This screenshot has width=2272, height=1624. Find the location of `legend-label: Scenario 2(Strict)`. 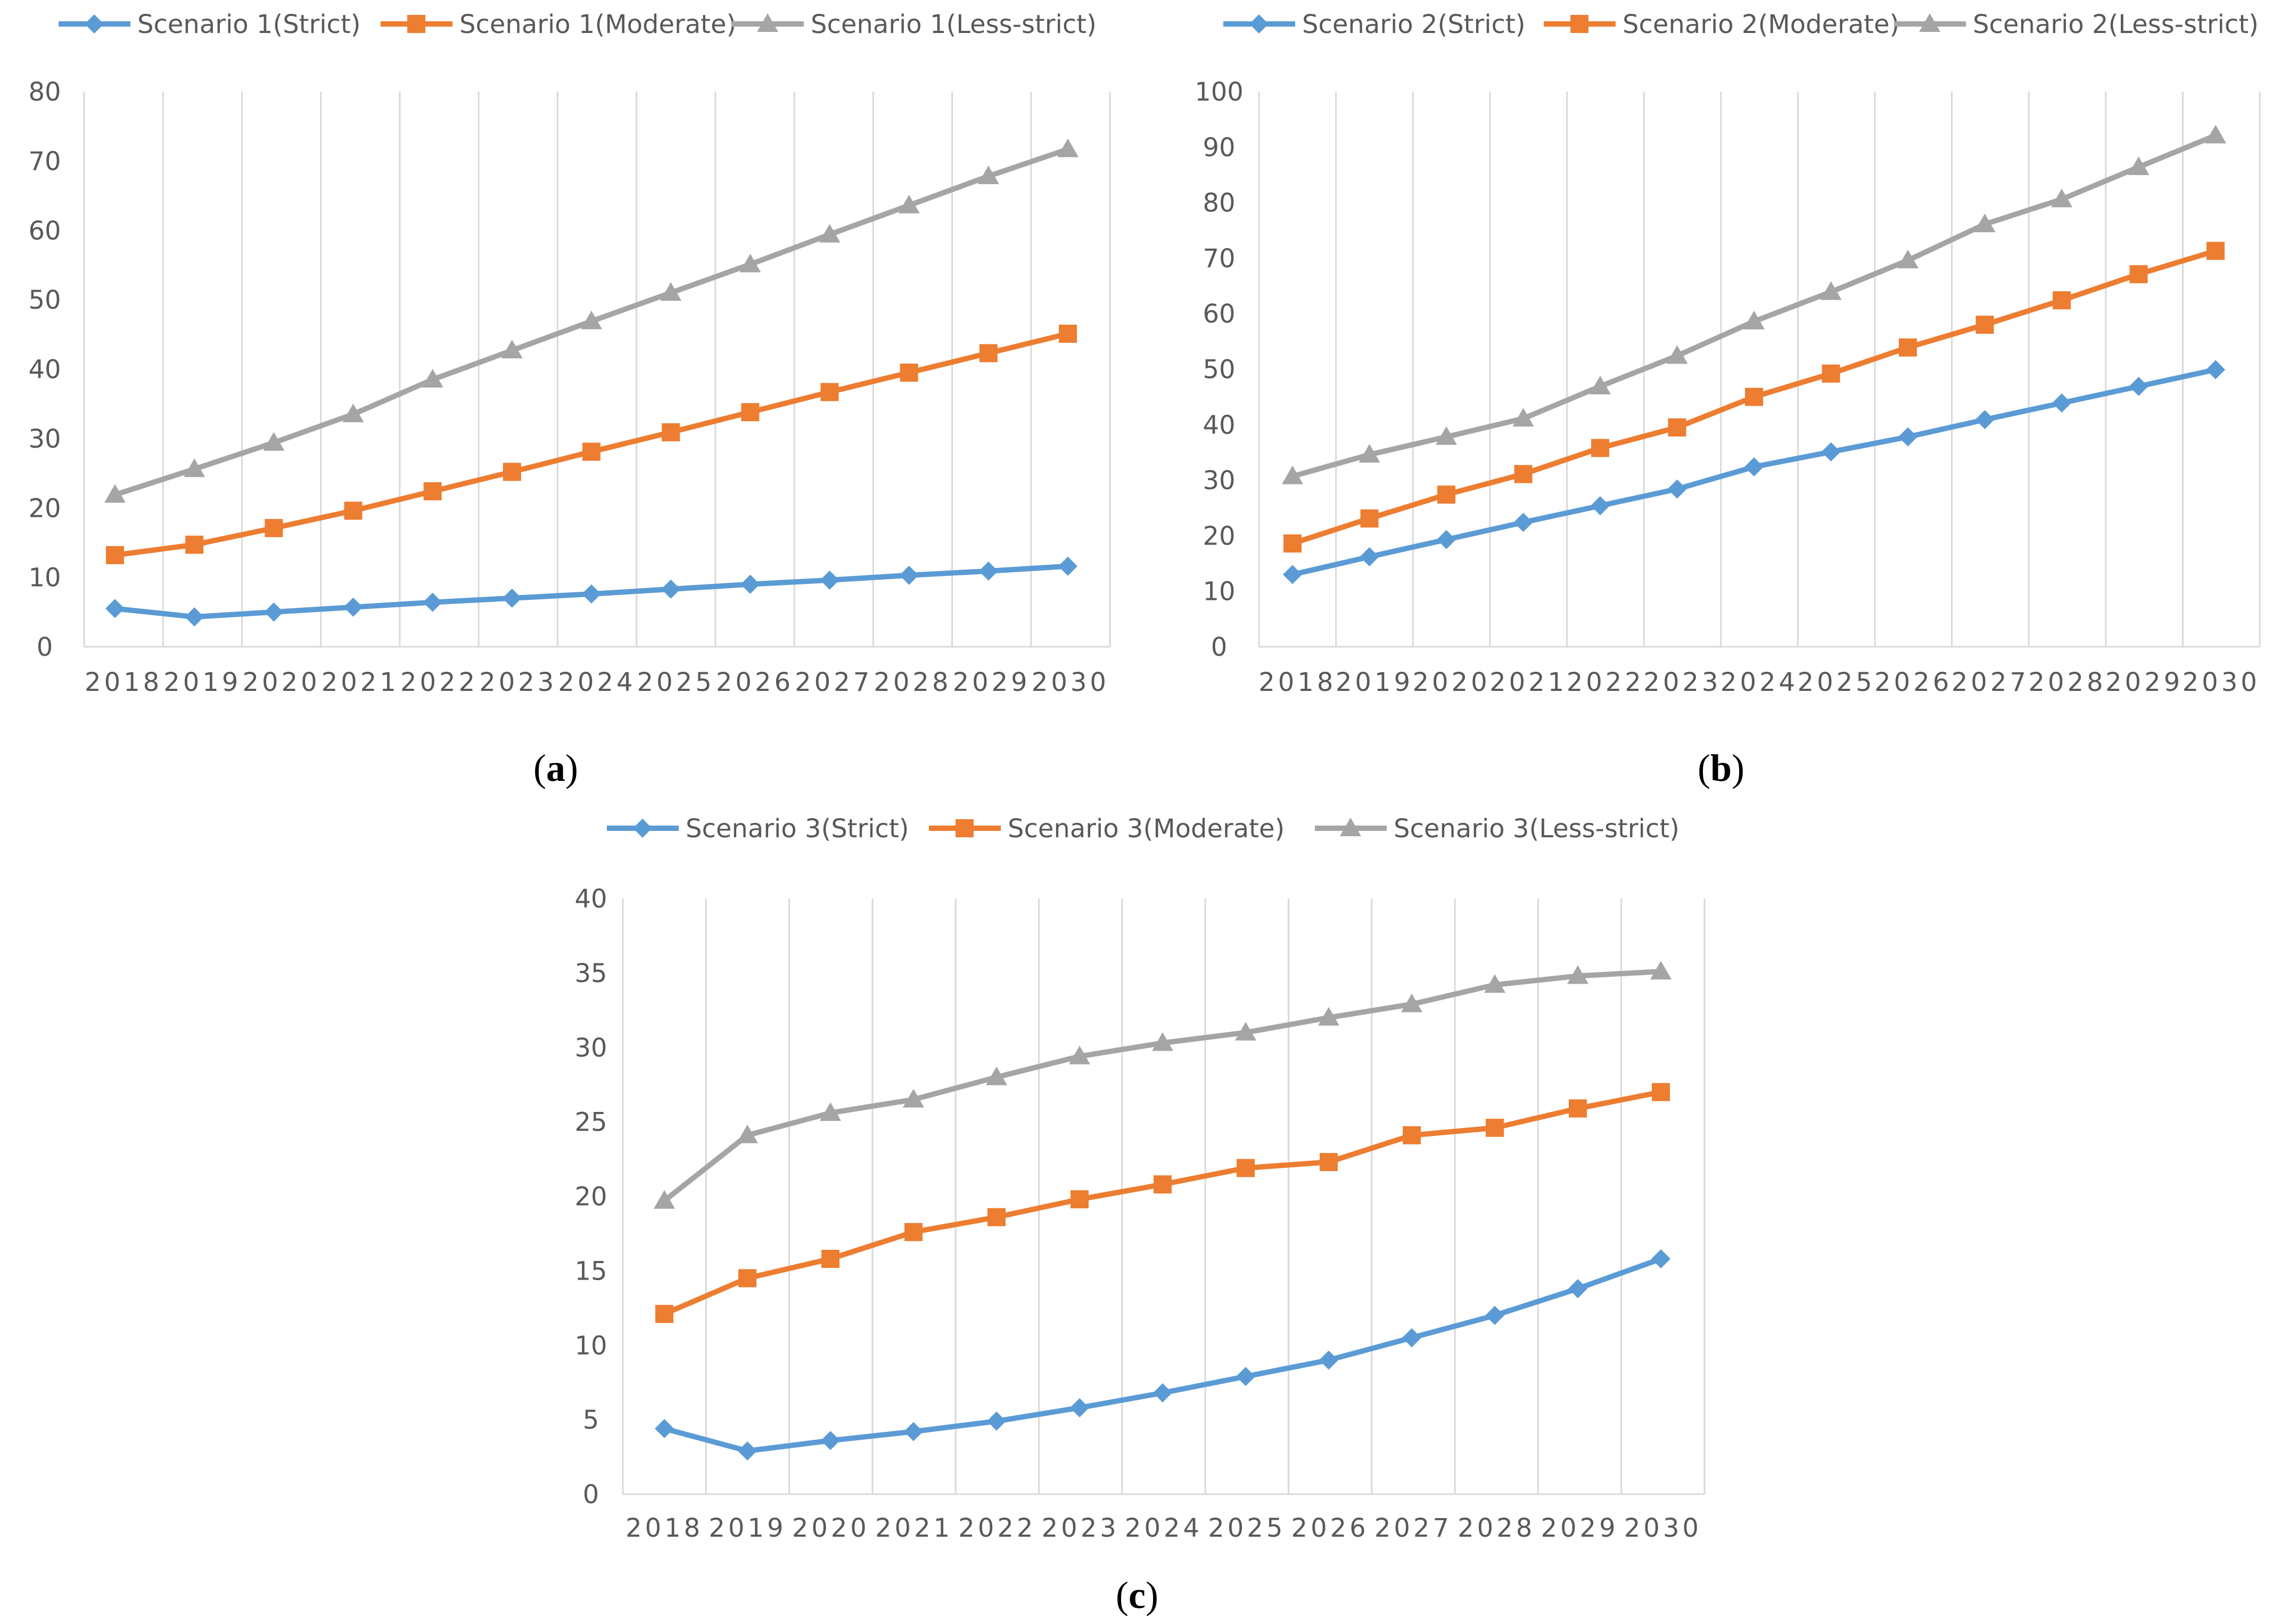

legend-label: Scenario 2(Strict) is located at coordinates (1414, 24).